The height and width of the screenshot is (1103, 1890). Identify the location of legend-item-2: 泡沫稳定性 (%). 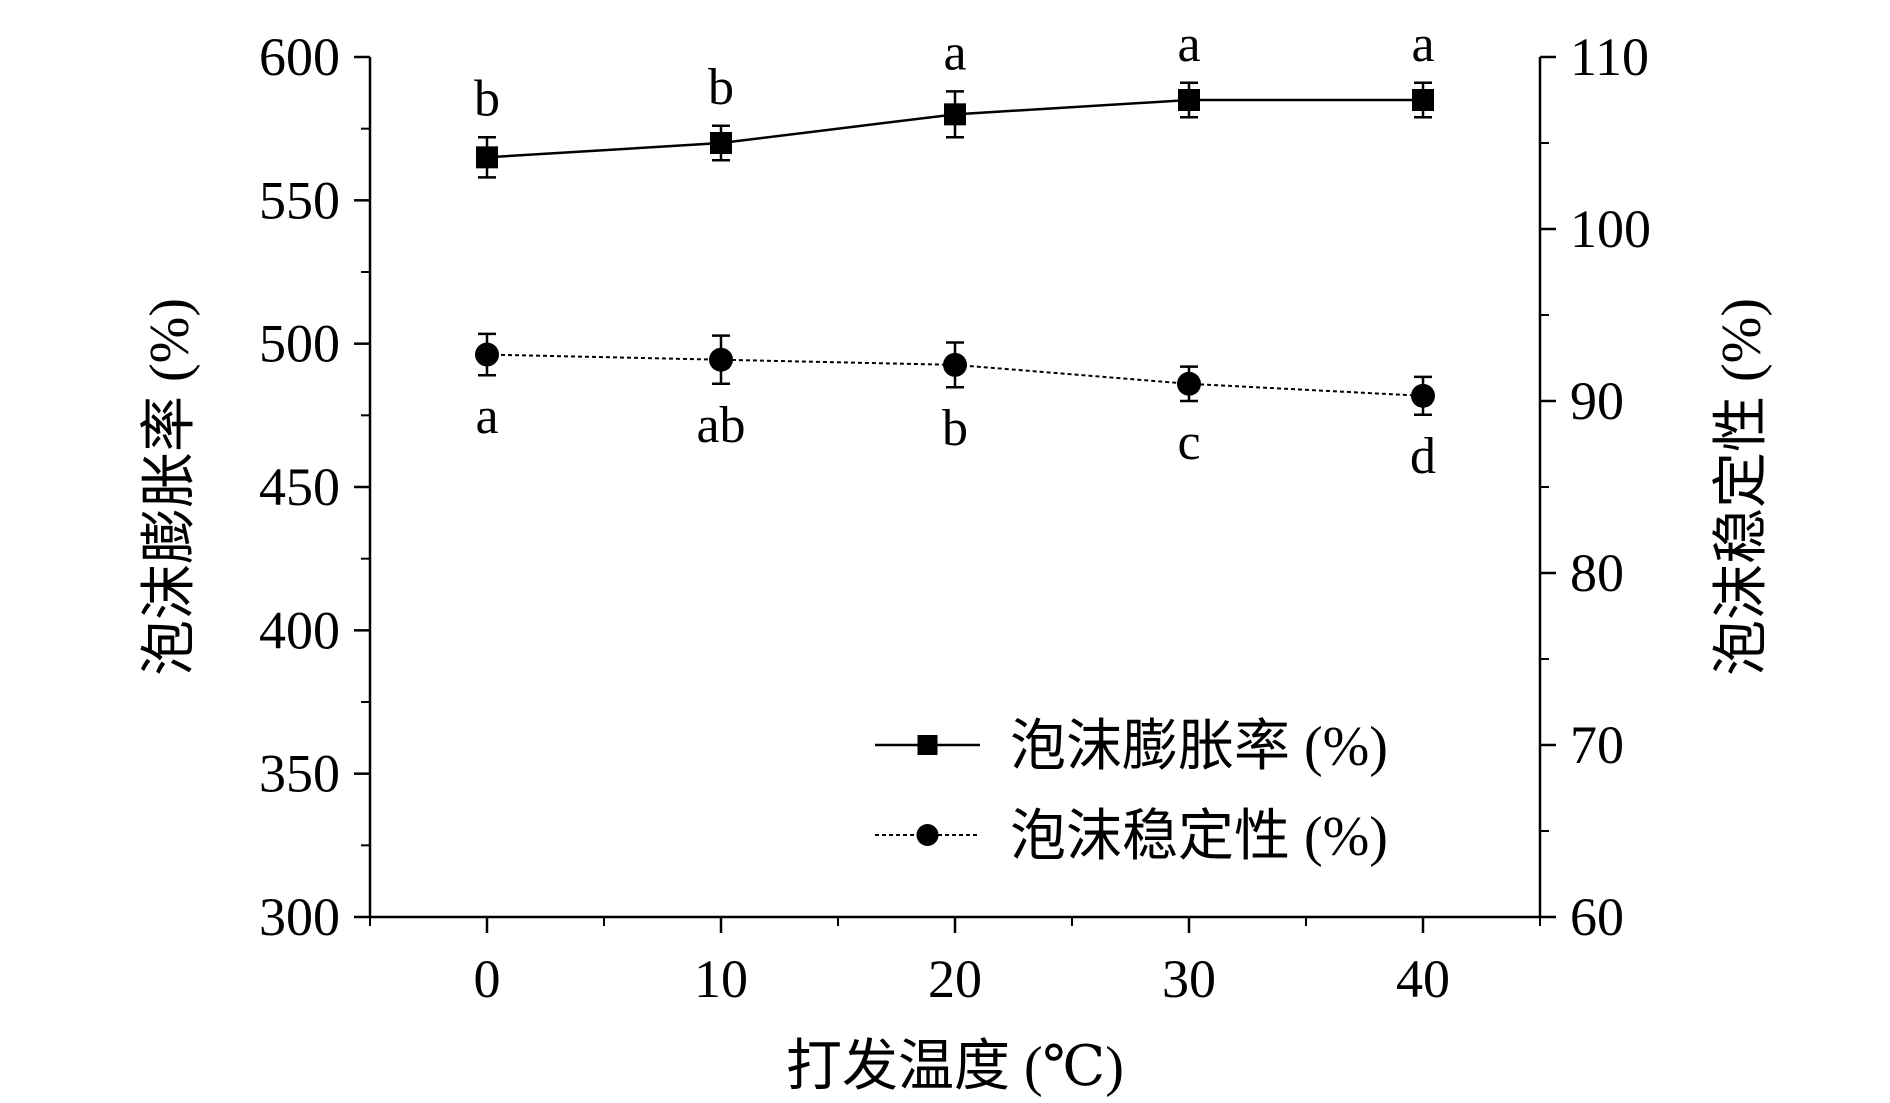
(1131, 837).